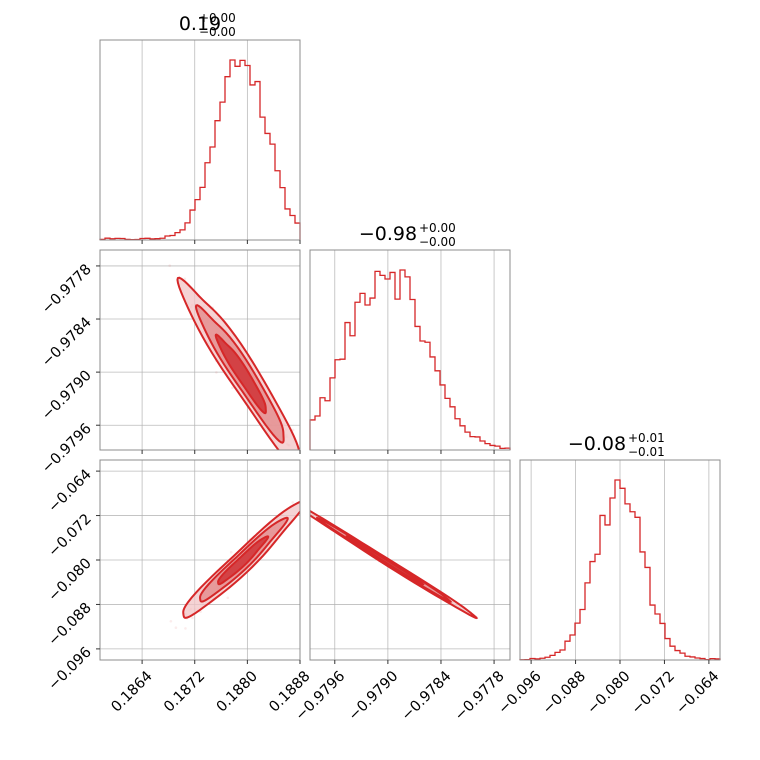  What do you see at coordinates (427, 696) in the screenshot?
I see `x-tick-label-1-2: −0.9784` at bounding box center [427, 696].